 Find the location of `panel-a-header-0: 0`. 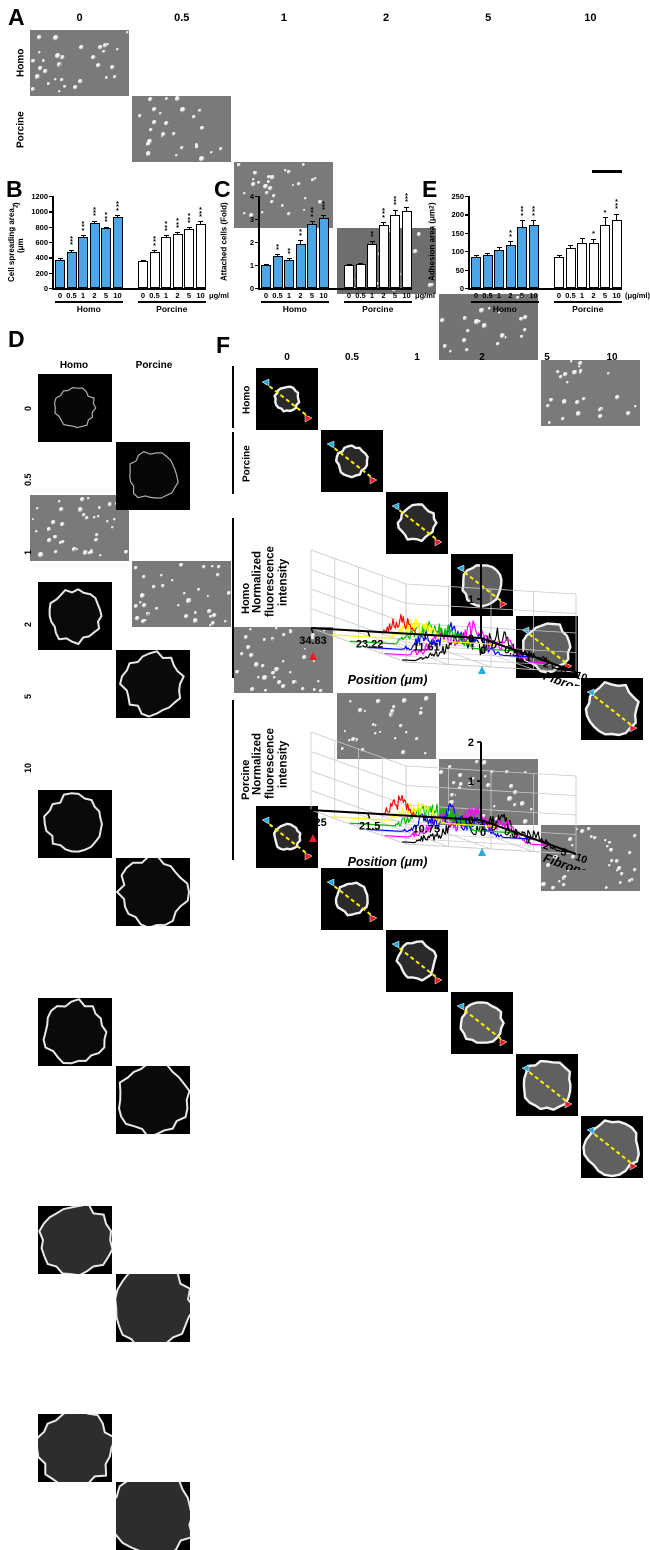

panel-a-header-0: 0 is located at coordinates (79, 18).